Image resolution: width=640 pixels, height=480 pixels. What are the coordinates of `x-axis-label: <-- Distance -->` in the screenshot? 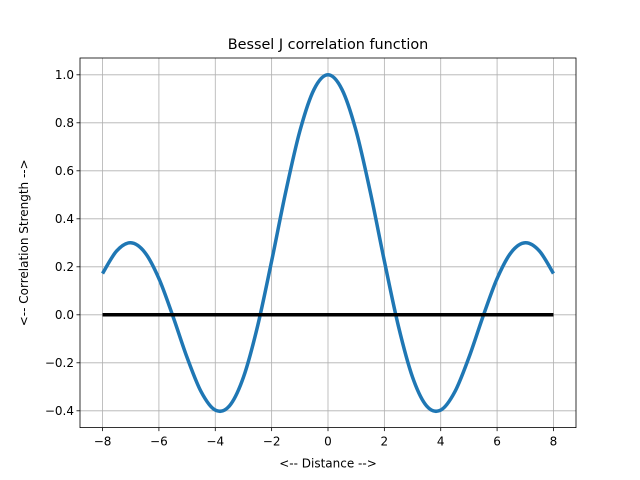 It's located at (328, 464).